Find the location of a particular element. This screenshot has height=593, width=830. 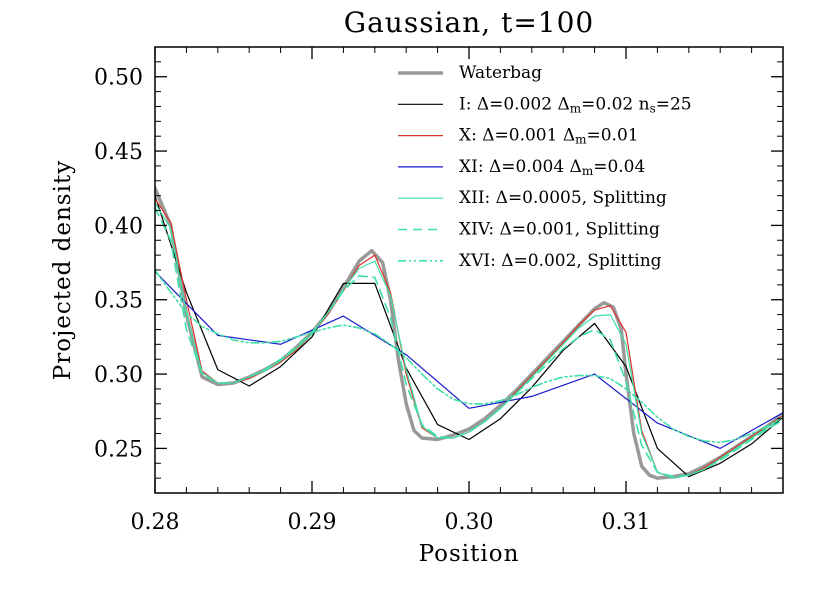

series-2-legend-label: I: Δ=0.002 Δm=0.02 ns=25 is located at coordinates (575, 104).